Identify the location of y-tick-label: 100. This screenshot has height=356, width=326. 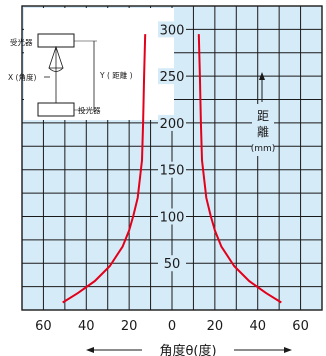
(172, 217).